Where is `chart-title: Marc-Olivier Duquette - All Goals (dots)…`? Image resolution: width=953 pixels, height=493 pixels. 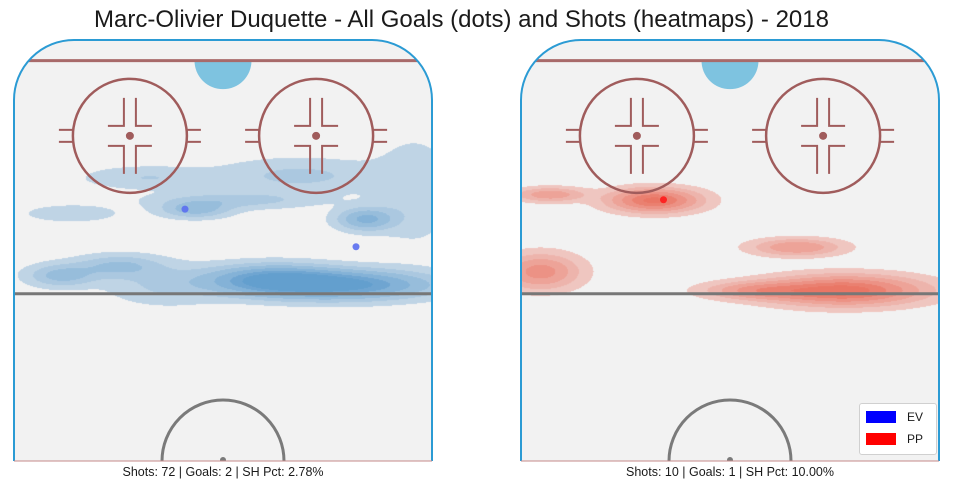
chart-title: Marc-Olivier Duquette - All Goals (dots)… is located at coordinates (461, 19).